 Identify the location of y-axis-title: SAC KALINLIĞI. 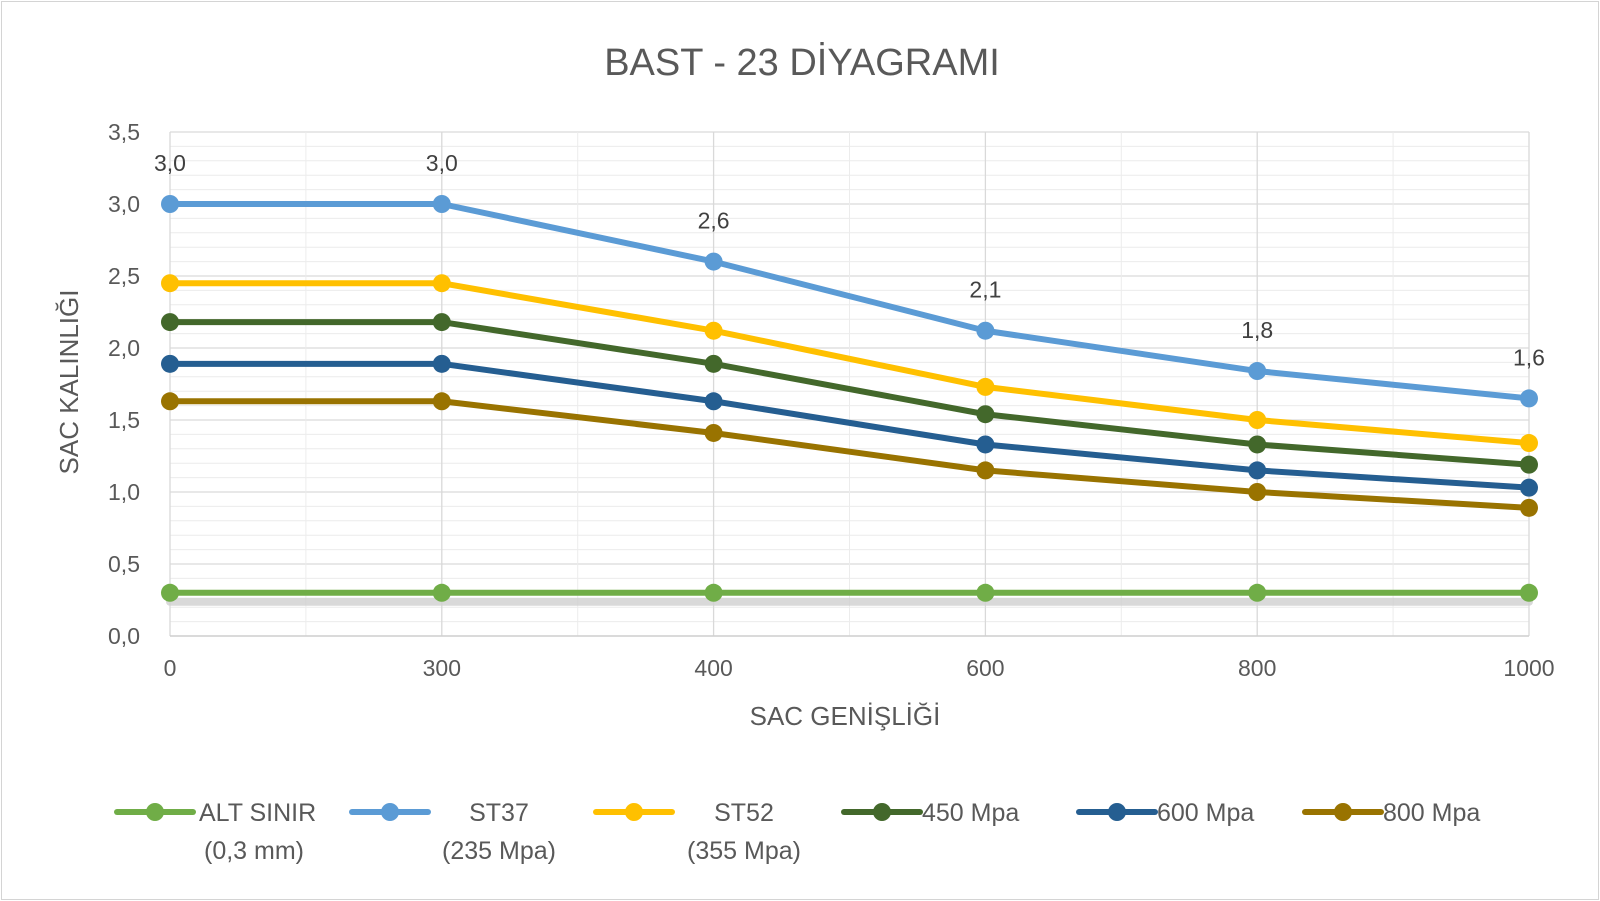
(69, 382).